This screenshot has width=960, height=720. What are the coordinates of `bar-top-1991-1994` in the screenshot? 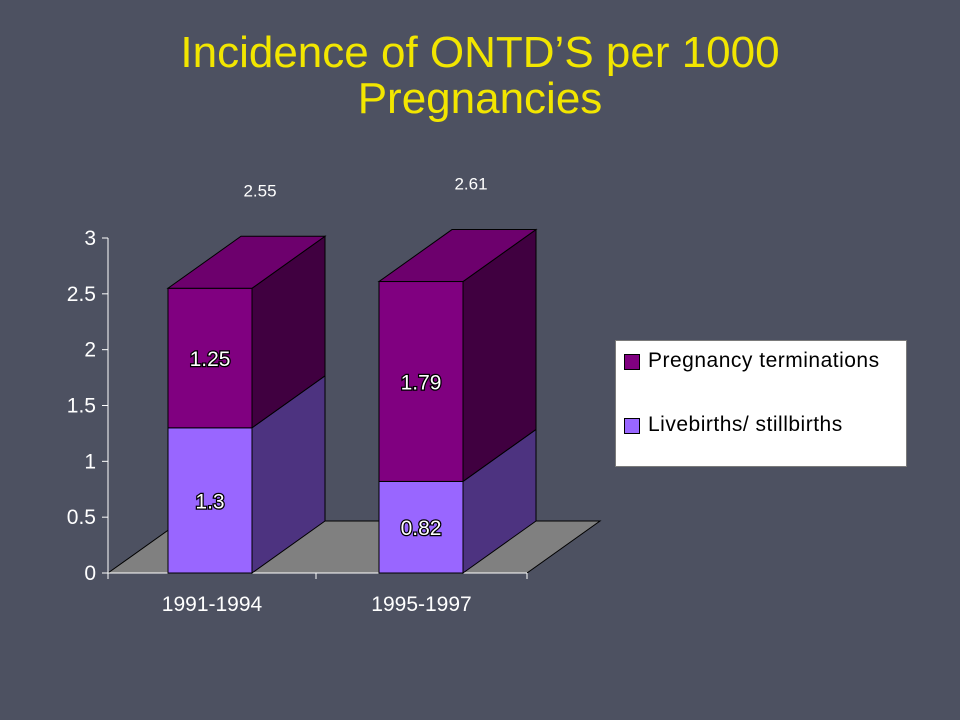 It's located at (246, 262).